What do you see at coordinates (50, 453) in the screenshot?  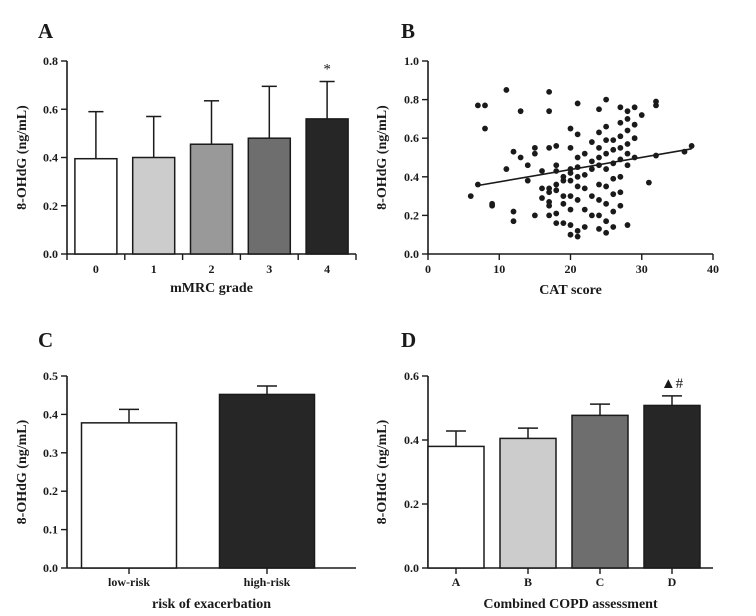 I see `y-tick-label: 0.3` at bounding box center [50, 453].